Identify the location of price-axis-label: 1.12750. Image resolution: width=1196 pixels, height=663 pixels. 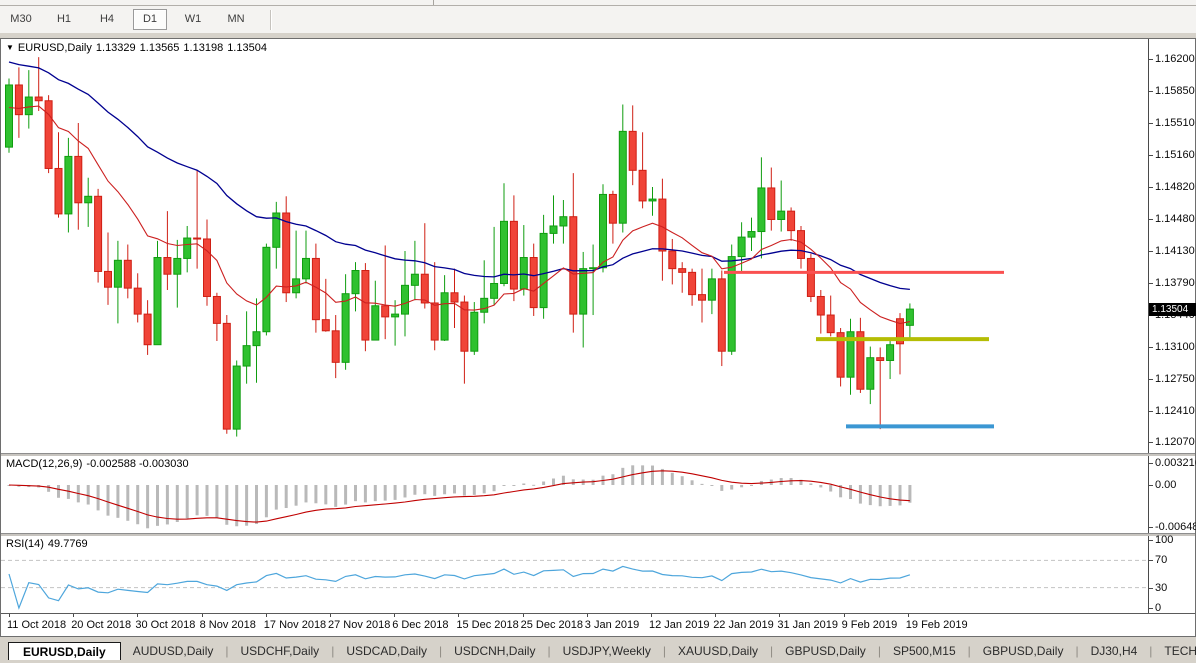
(1175, 379).